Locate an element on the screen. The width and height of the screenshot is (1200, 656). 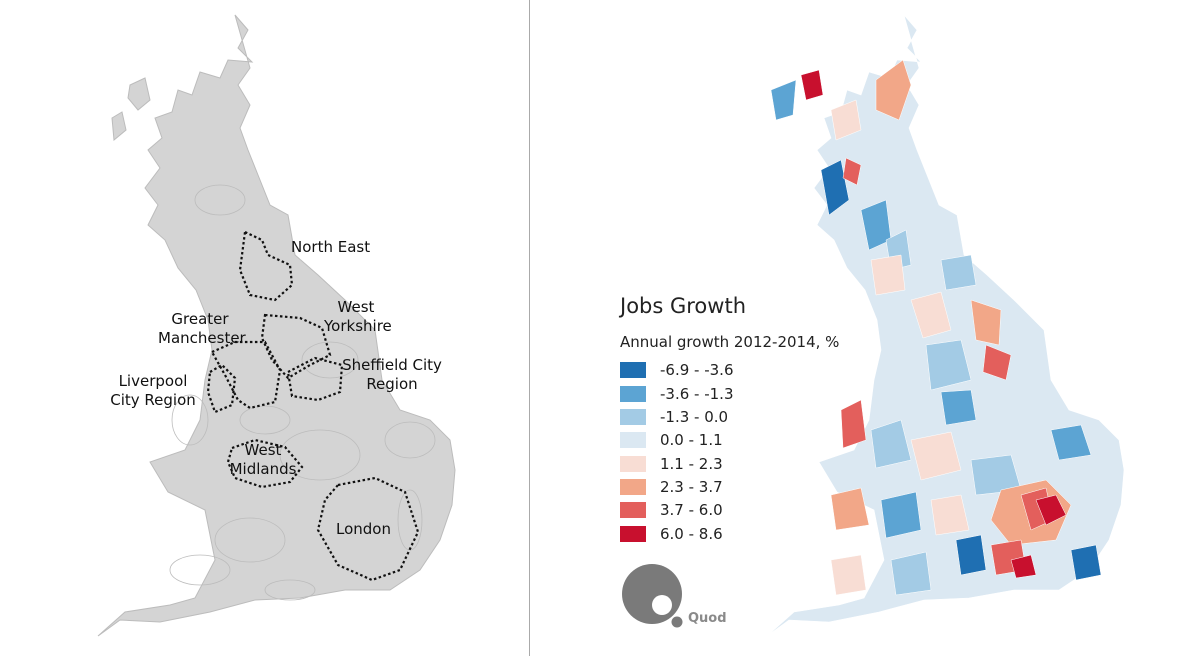
label-liverpool: Liverpool City Region is located at coordinates (153, 390).